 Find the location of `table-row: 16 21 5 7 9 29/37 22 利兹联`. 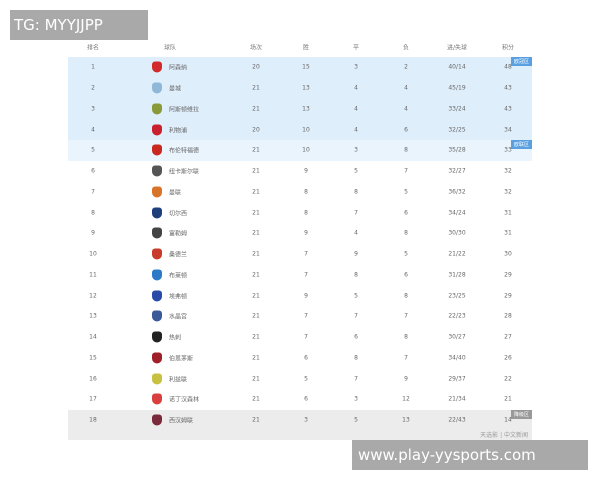

table-row: 16 21 5 7 9 29/37 22 利兹联 is located at coordinates (300, 378).